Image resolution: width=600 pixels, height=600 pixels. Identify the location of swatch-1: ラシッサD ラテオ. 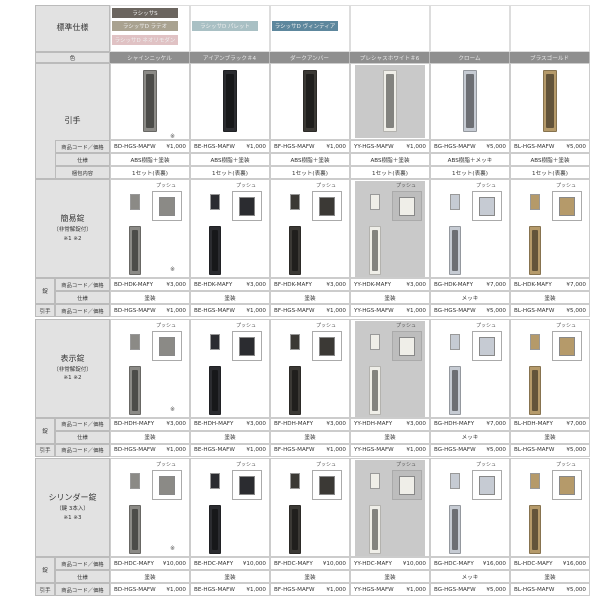
(145, 26).